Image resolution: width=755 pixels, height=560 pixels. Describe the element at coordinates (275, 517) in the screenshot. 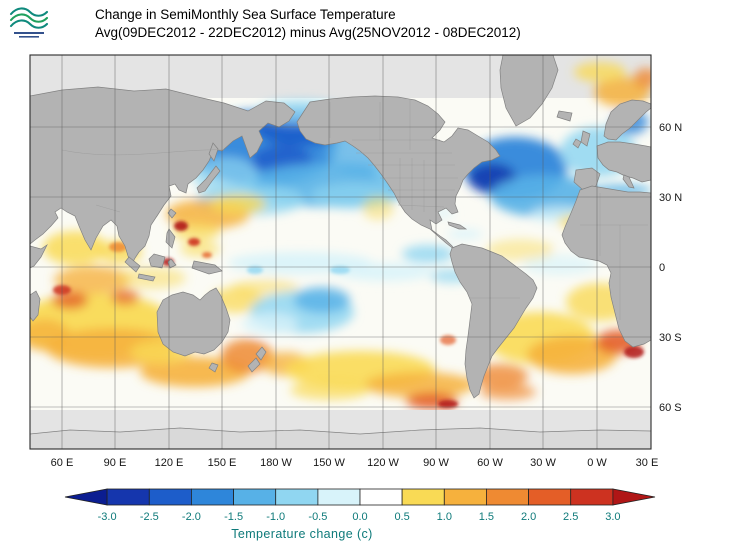

I see `cbar-tick: -1.0` at that location.